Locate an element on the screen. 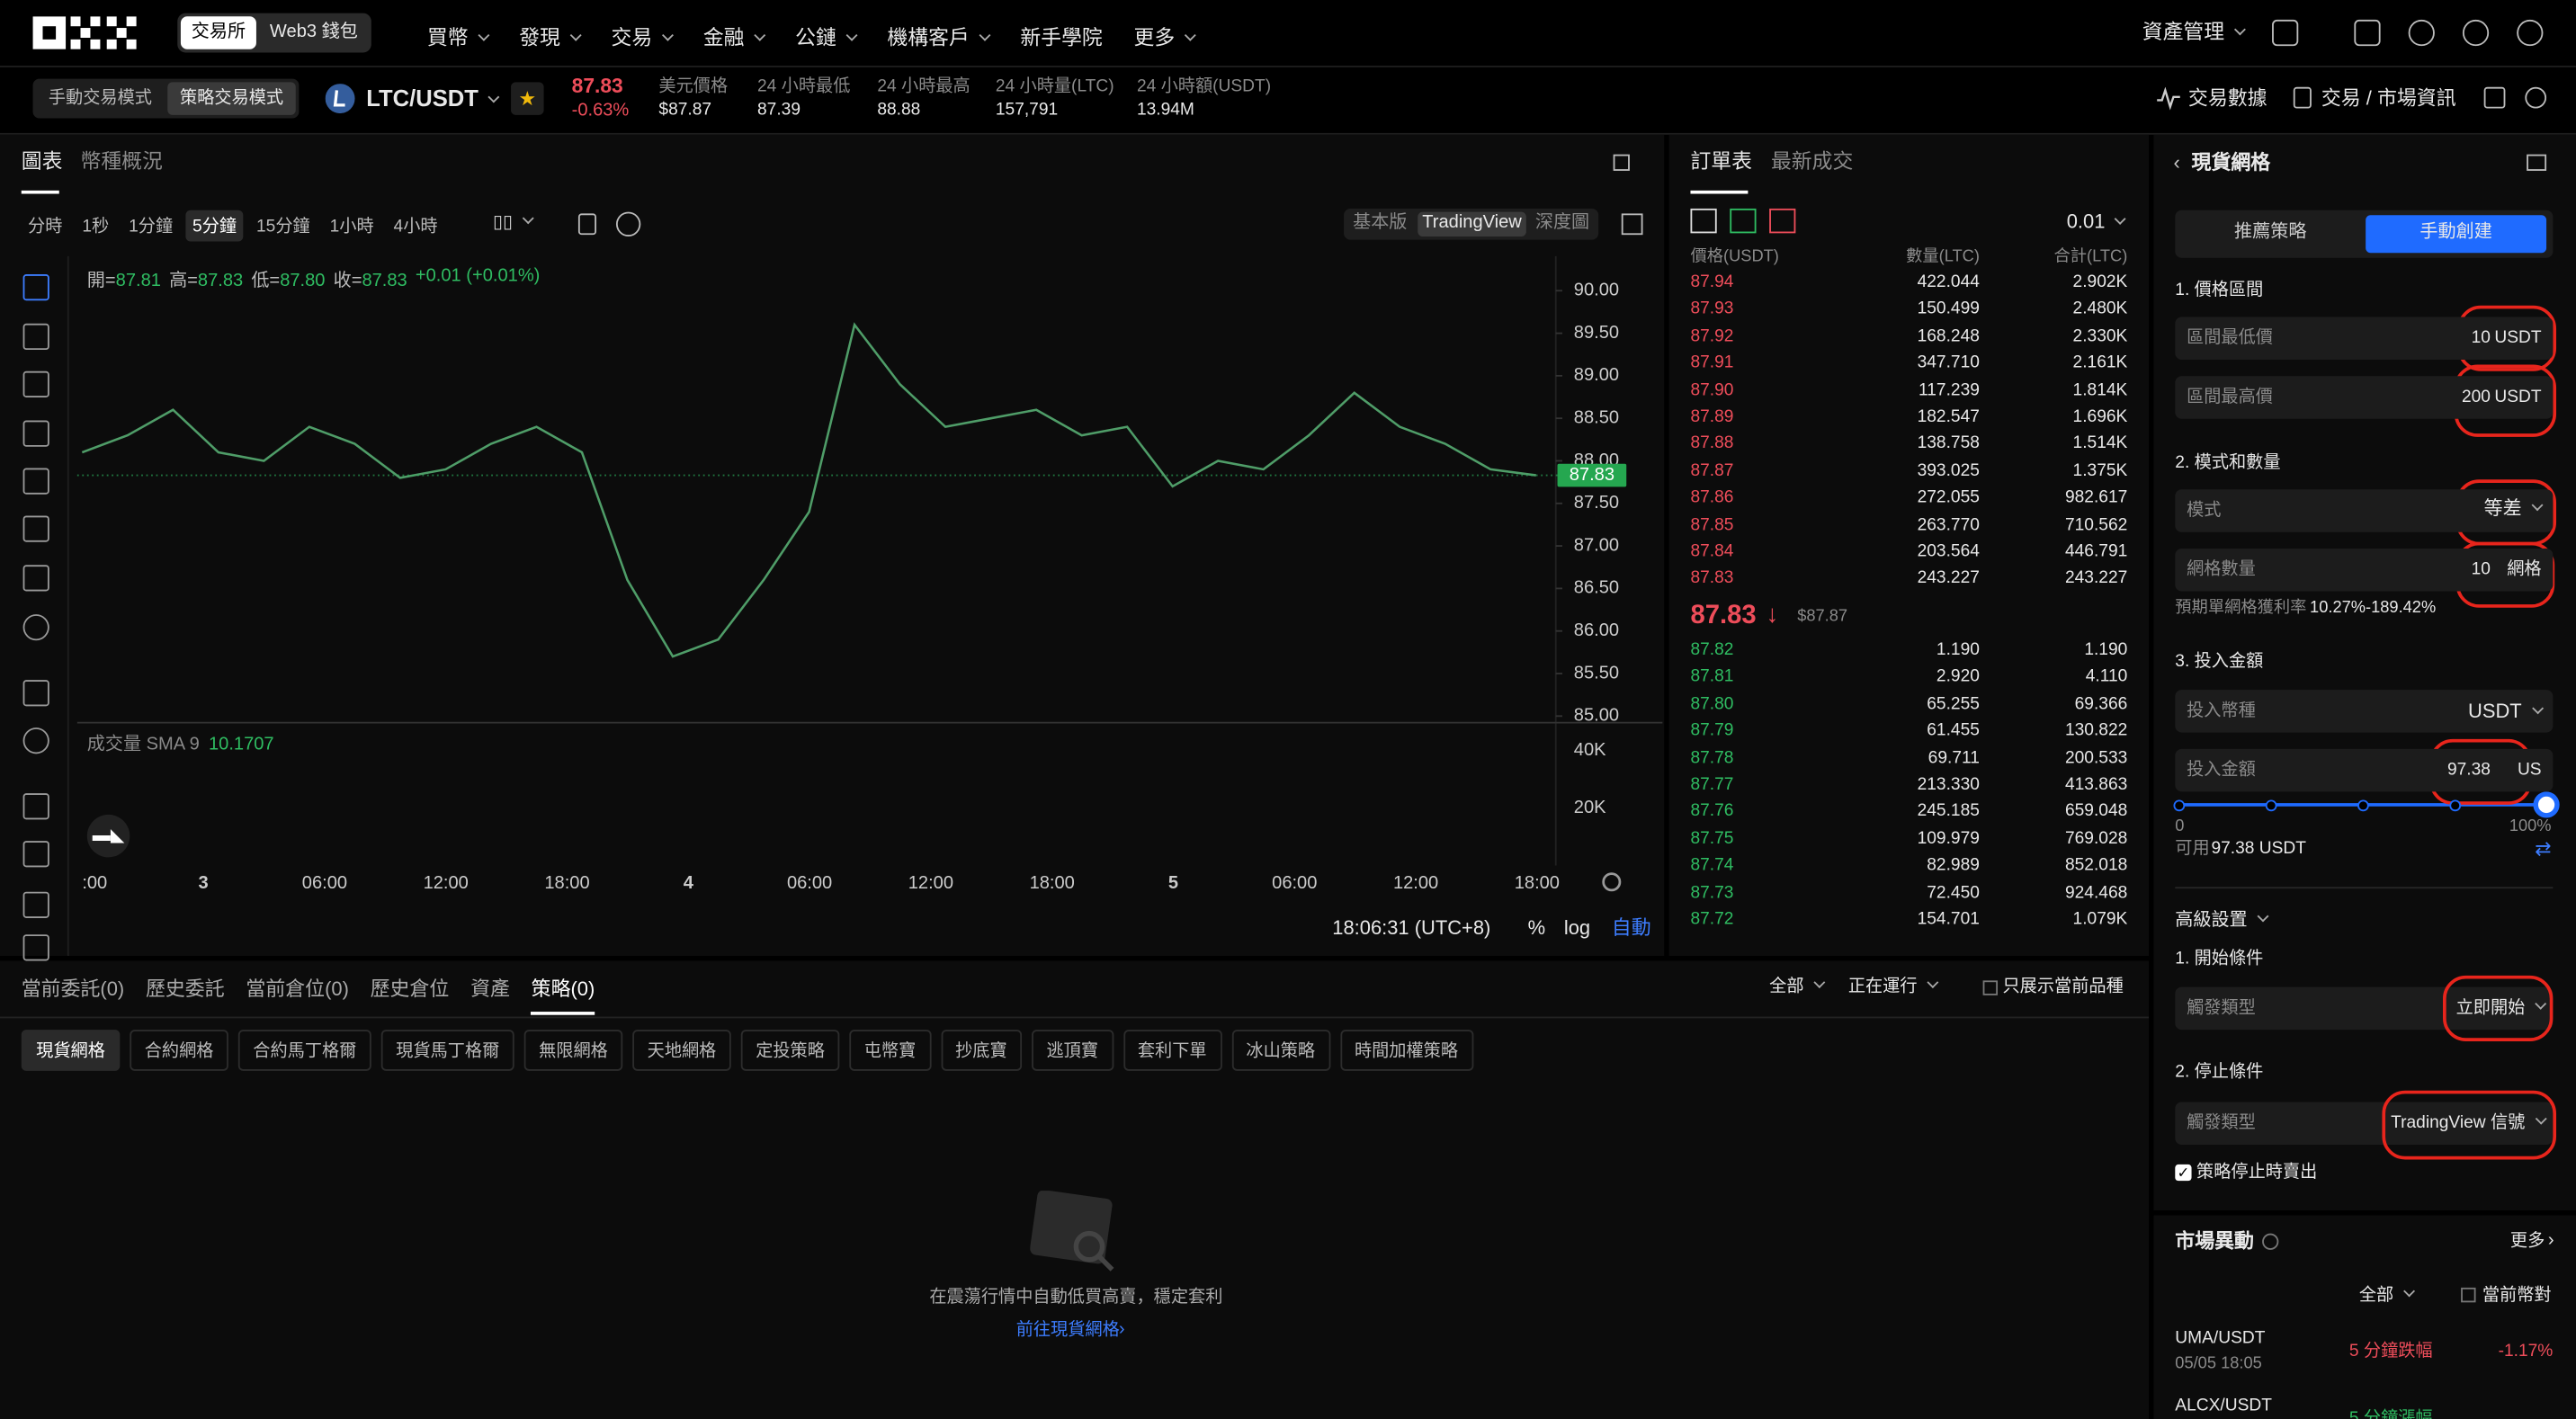 The height and width of the screenshot is (1419, 2576). strategy-chip: 天地網格 is located at coordinates (681, 1050).